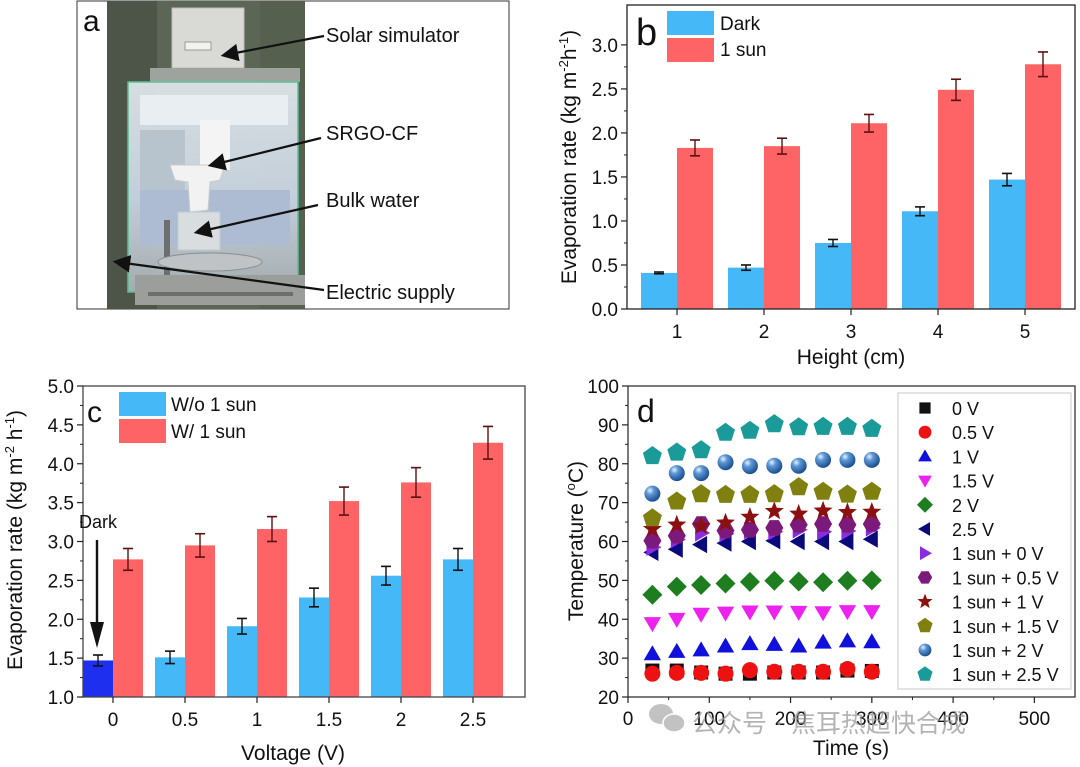 The width and height of the screenshot is (1080, 767). What do you see at coordinates (938, 332) in the screenshot?
I see `x-tick-label: 4` at bounding box center [938, 332].